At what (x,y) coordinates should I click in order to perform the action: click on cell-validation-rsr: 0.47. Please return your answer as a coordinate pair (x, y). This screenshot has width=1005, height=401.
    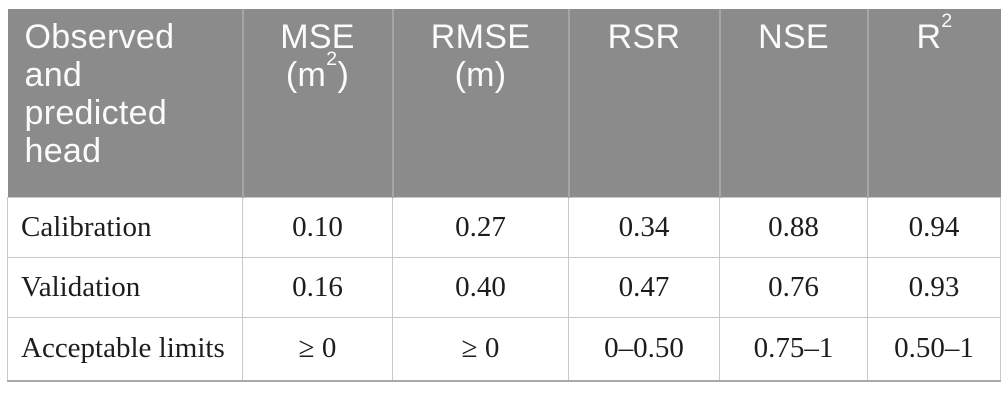
    Looking at the image, I should click on (644, 287).